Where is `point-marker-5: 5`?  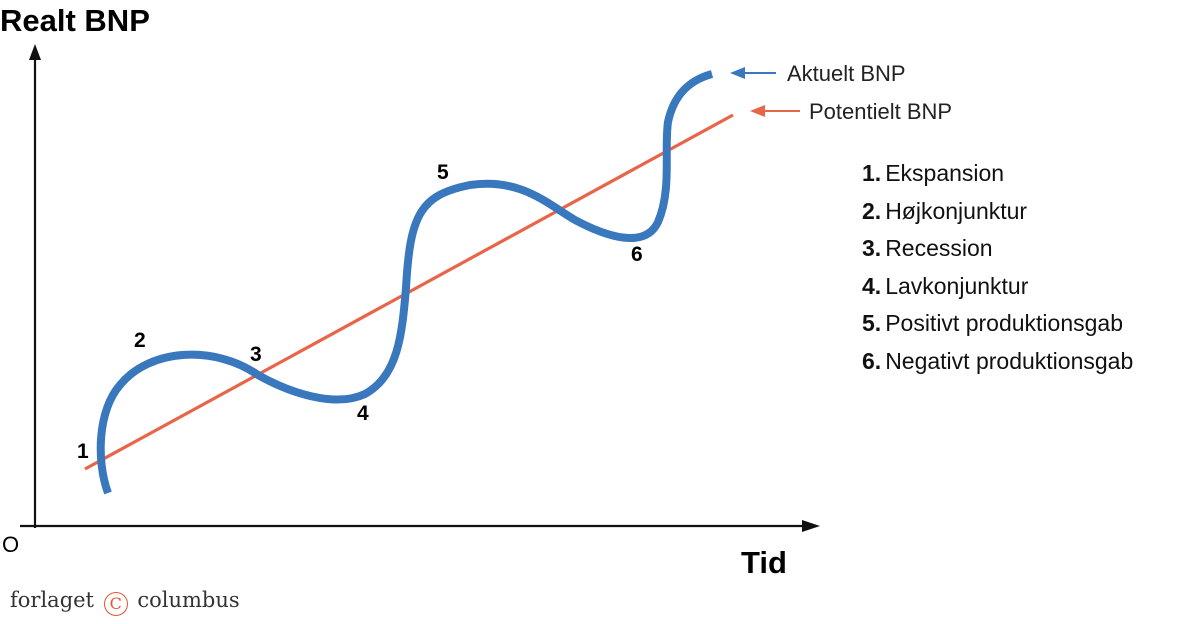 point-marker-5: 5 is located at coordinates (443, 172).